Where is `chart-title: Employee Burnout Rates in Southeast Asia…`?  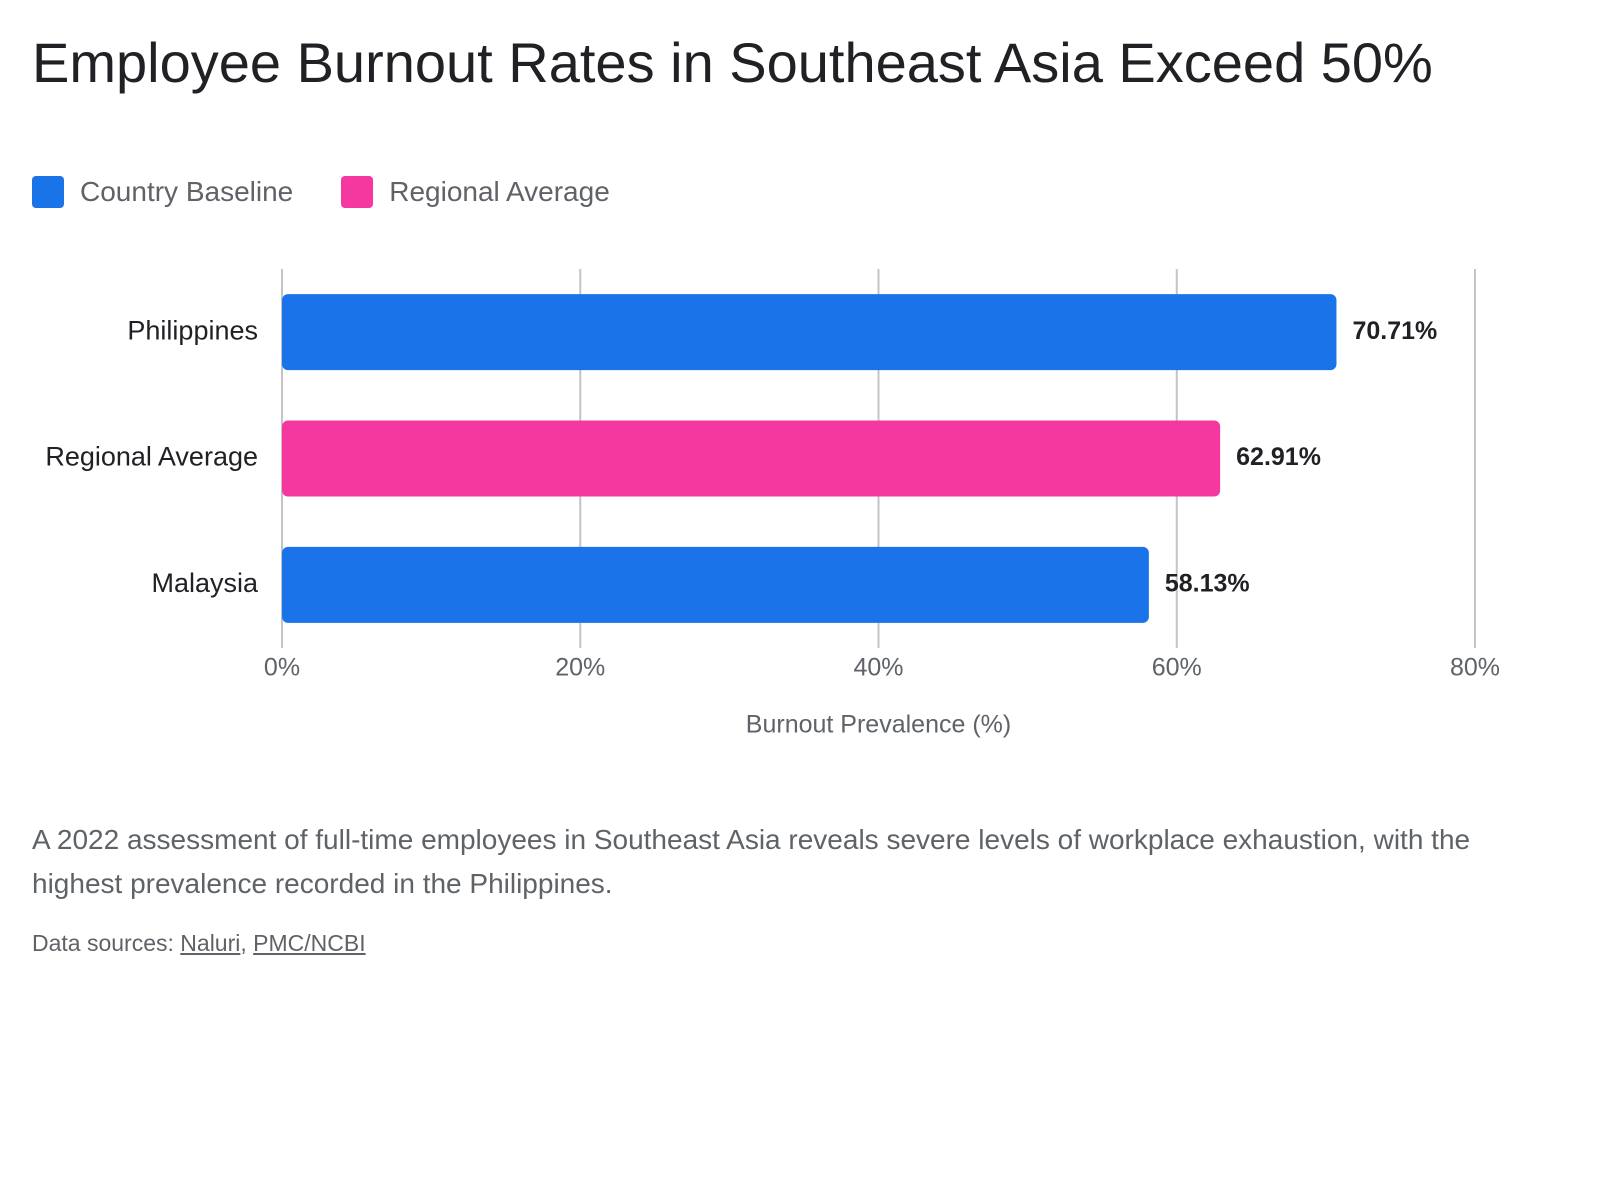 chart-title: Employee Burnout Rates in Southeast Asia… is located at coordinates (732, 62).